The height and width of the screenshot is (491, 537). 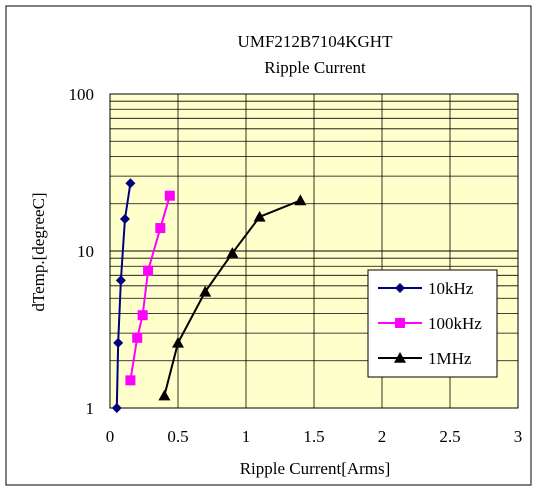 I want to click on legend-item-100khz: 100kHz, so click(x=430, y=323).